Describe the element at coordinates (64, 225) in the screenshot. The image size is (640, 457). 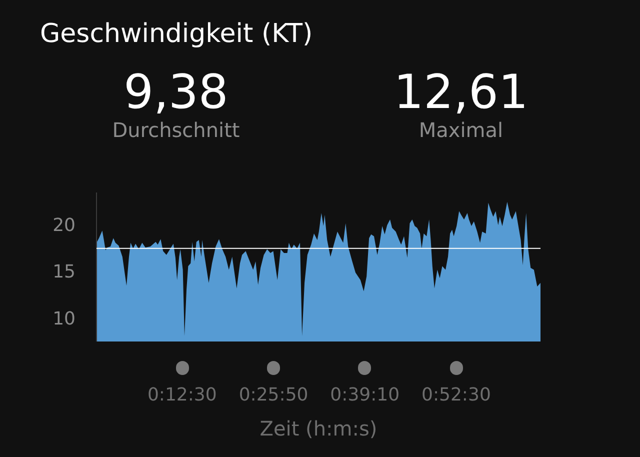
I see `y-tick-label: 20` at that location.